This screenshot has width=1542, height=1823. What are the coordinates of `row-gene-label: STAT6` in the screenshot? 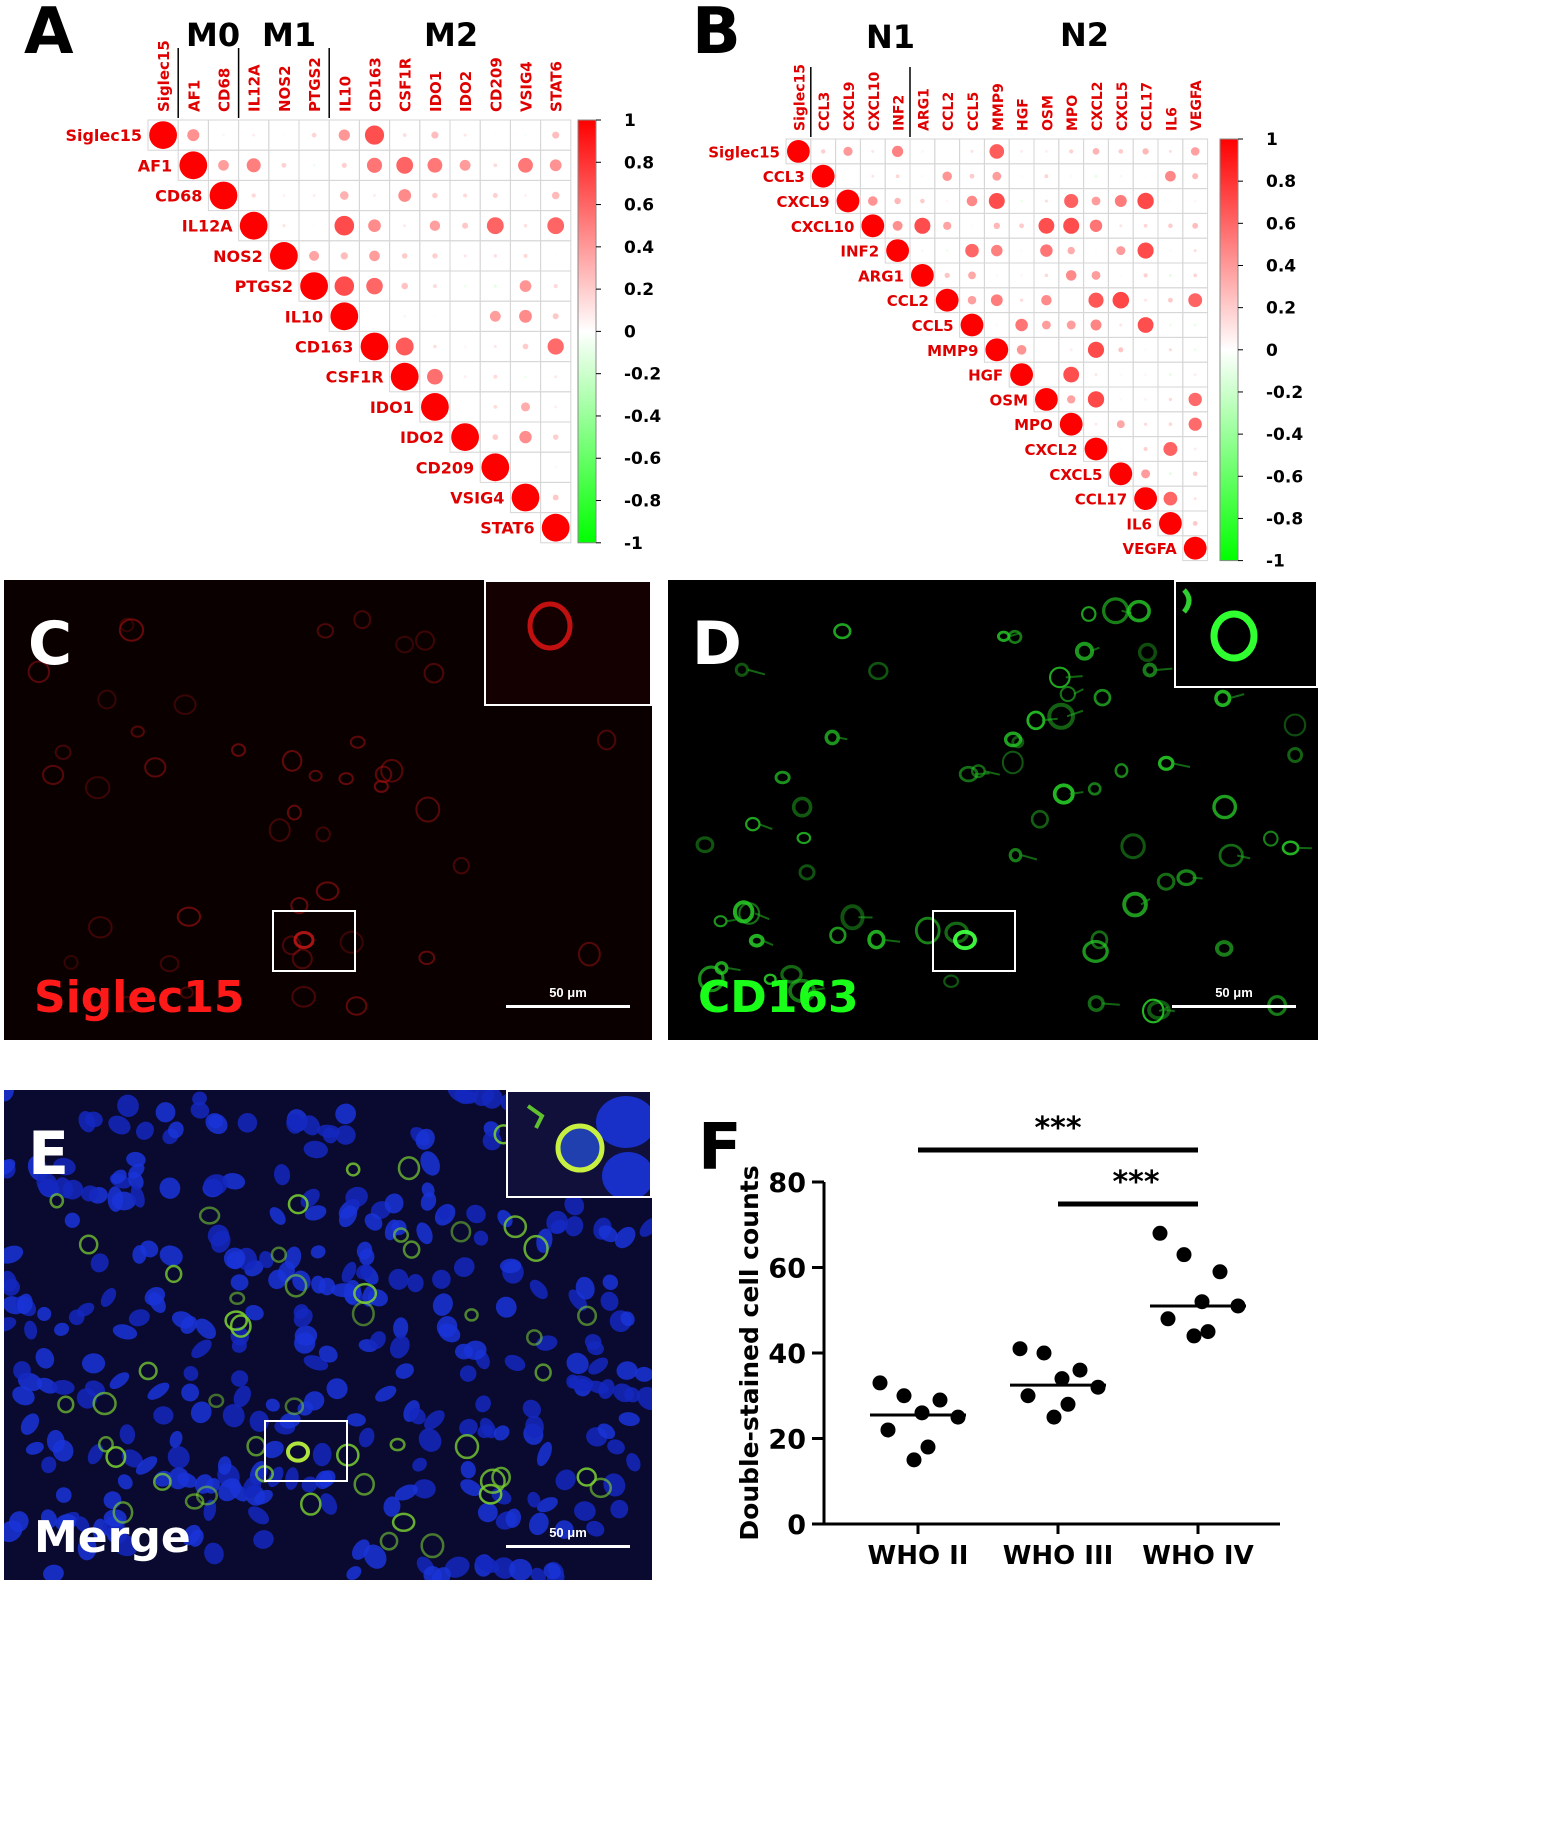 It's located at (507, 528).